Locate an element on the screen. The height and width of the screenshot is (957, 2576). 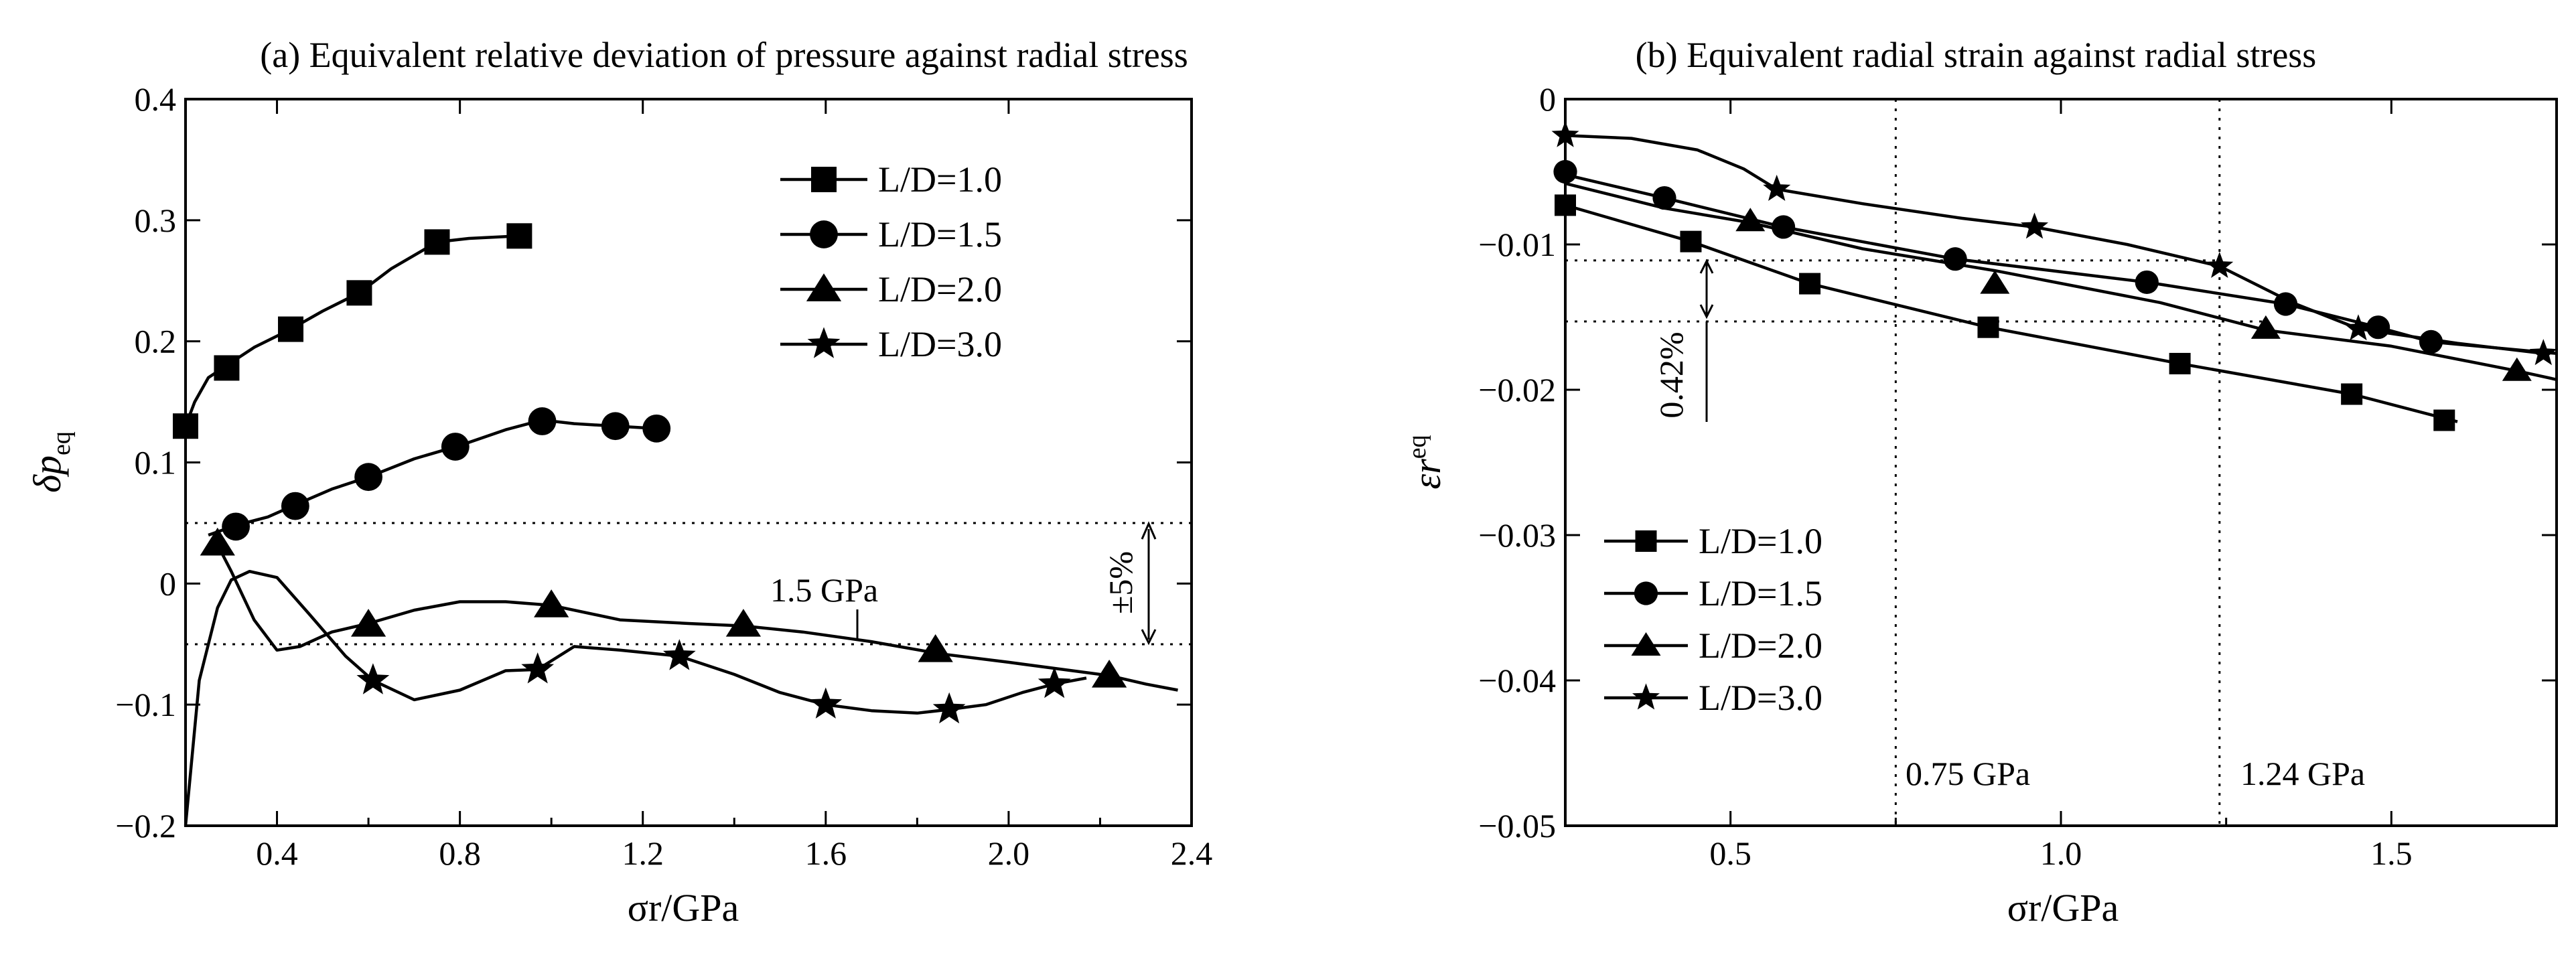
panel-b-annot-arrow-head-up is located at coordinates (1706, 266).